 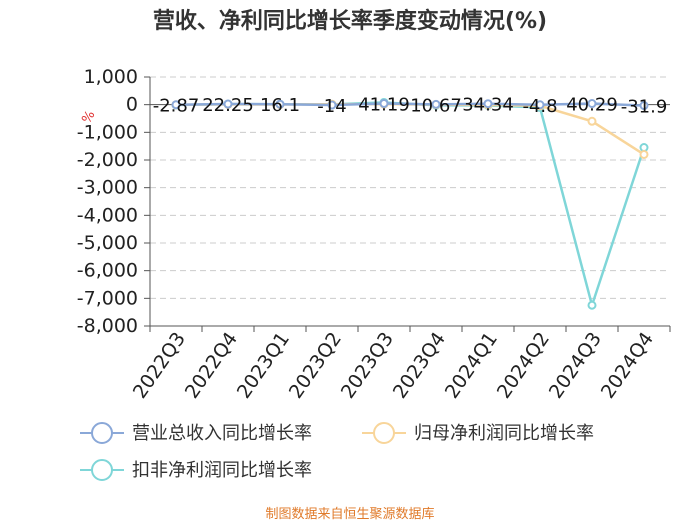 I want to click on data-label: -2.87, so click(x=176, y=106).